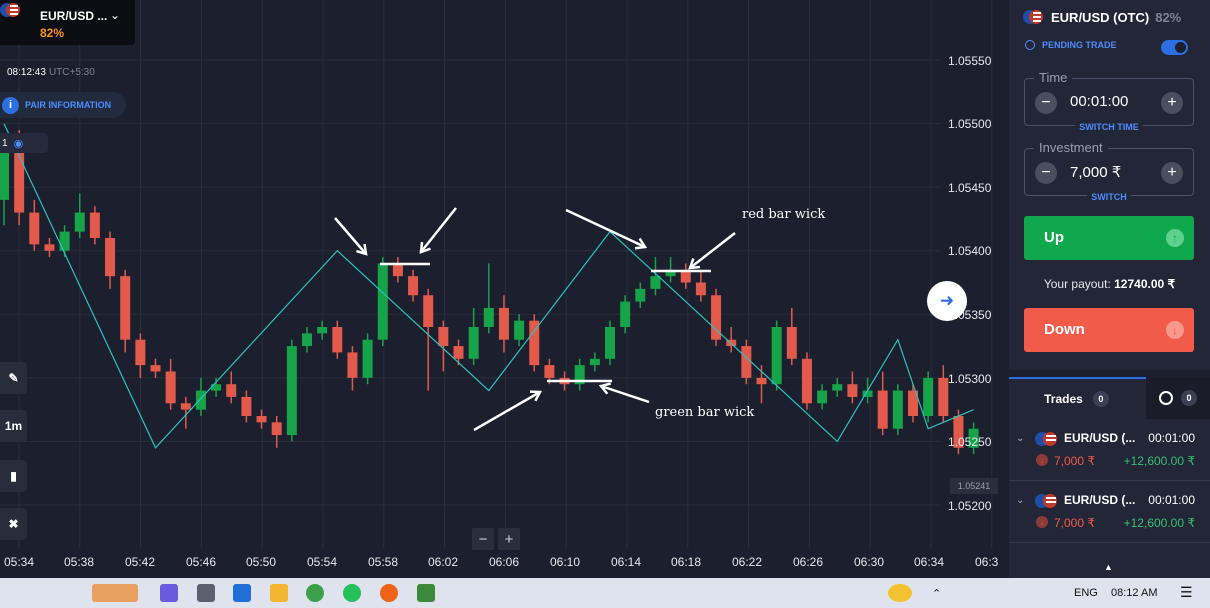 The image size is (1210, 608). What do you see at coordinates (1071, 45) in the screenshot?
I see `pending-trade: PENDING TRADE` at bounding box center [1071, 45].